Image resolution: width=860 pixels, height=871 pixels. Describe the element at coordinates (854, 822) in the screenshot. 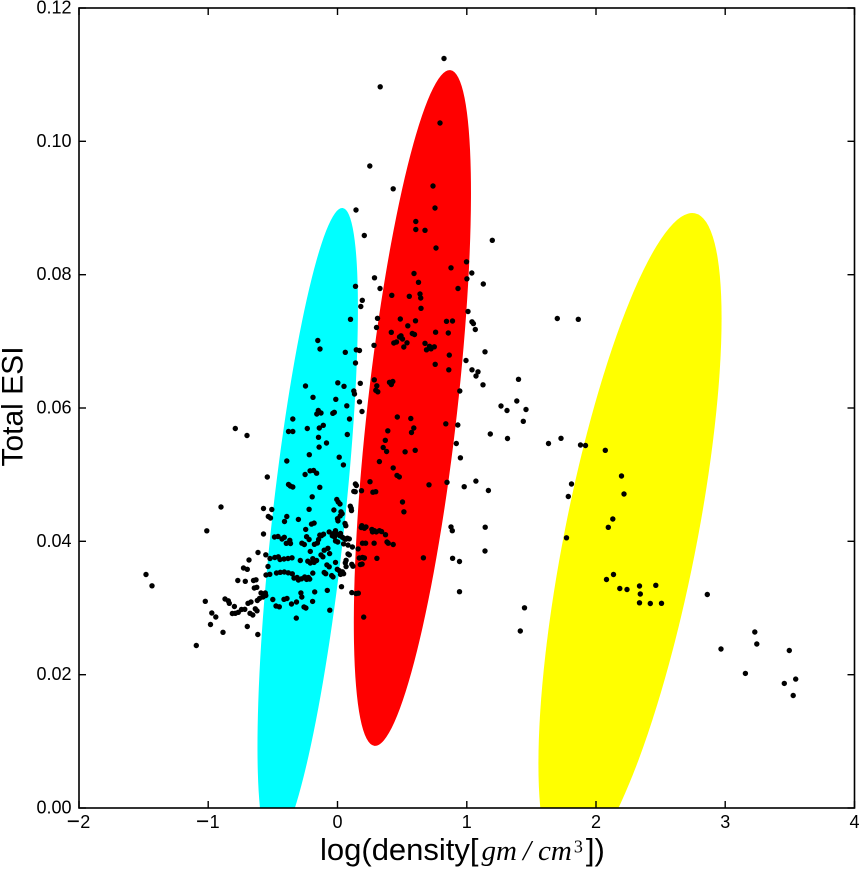

I see `svg-text: 4` at that location.